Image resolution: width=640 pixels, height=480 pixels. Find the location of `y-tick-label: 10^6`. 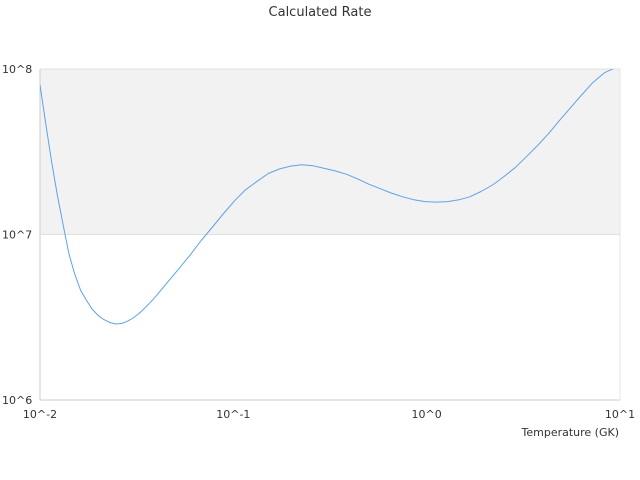

y-tick-label: 10^6 is located at coordinates (17, 400).